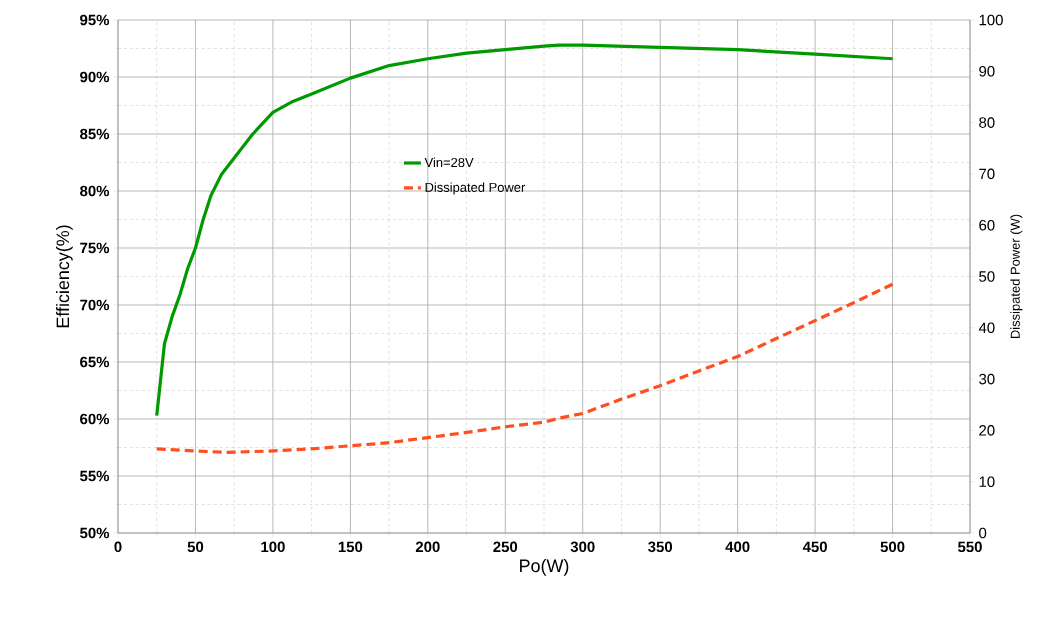 The width and height of the screenshot is (1062, 622). I want to click on y2-tick-label: 30, so click(987, 379).